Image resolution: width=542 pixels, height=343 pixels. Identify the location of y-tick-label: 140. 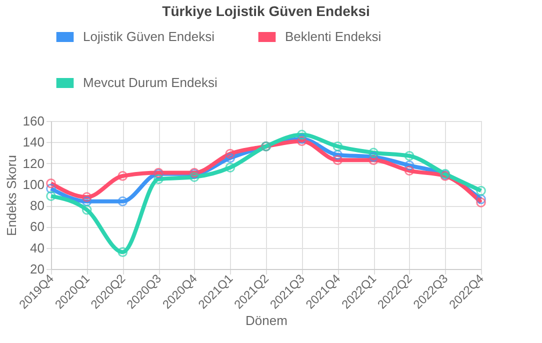
(33, 142).